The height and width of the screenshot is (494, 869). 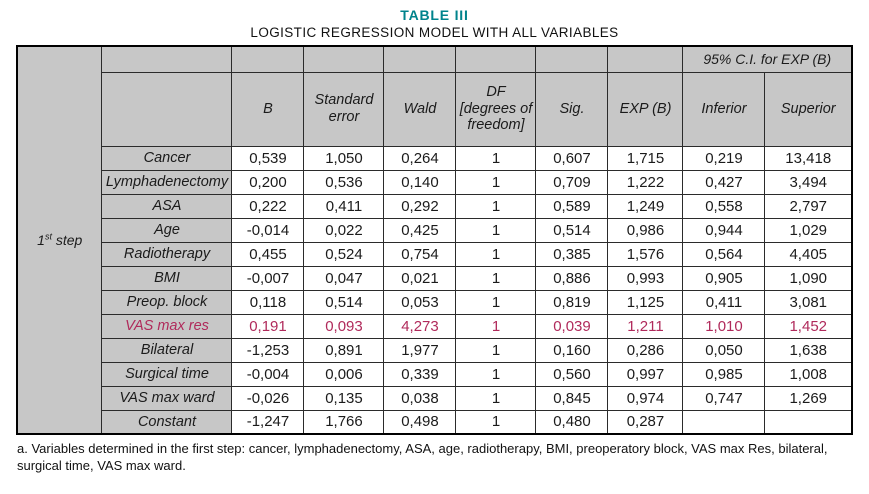 I want to click on value-cell: 0,339, so click(x=420, y=374).